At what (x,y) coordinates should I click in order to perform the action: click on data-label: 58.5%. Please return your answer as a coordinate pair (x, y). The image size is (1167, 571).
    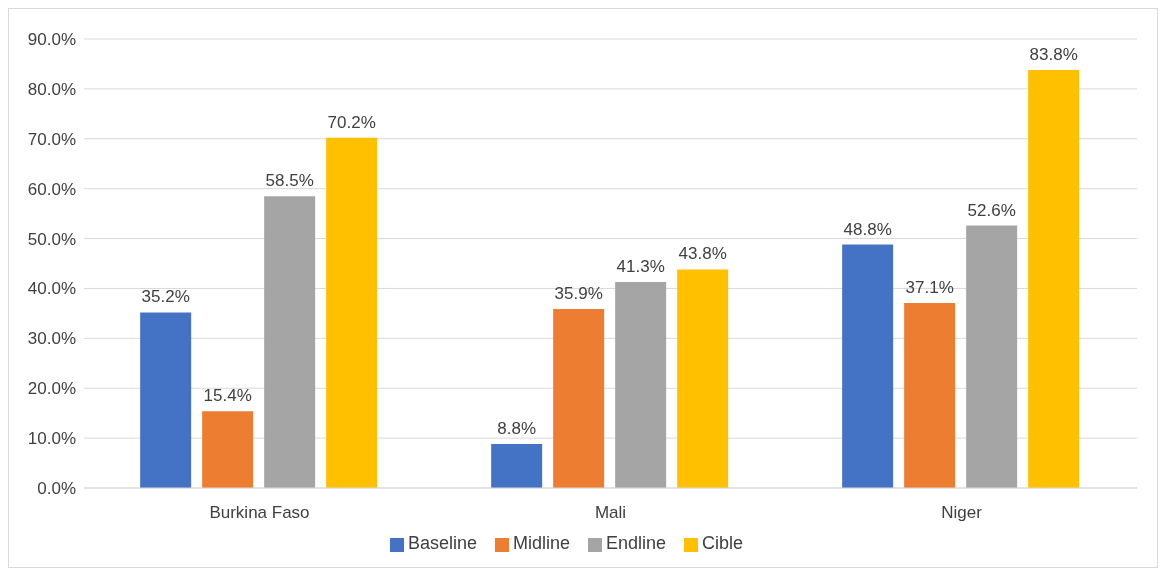
    Looking at the image, I should click on (289, 181).